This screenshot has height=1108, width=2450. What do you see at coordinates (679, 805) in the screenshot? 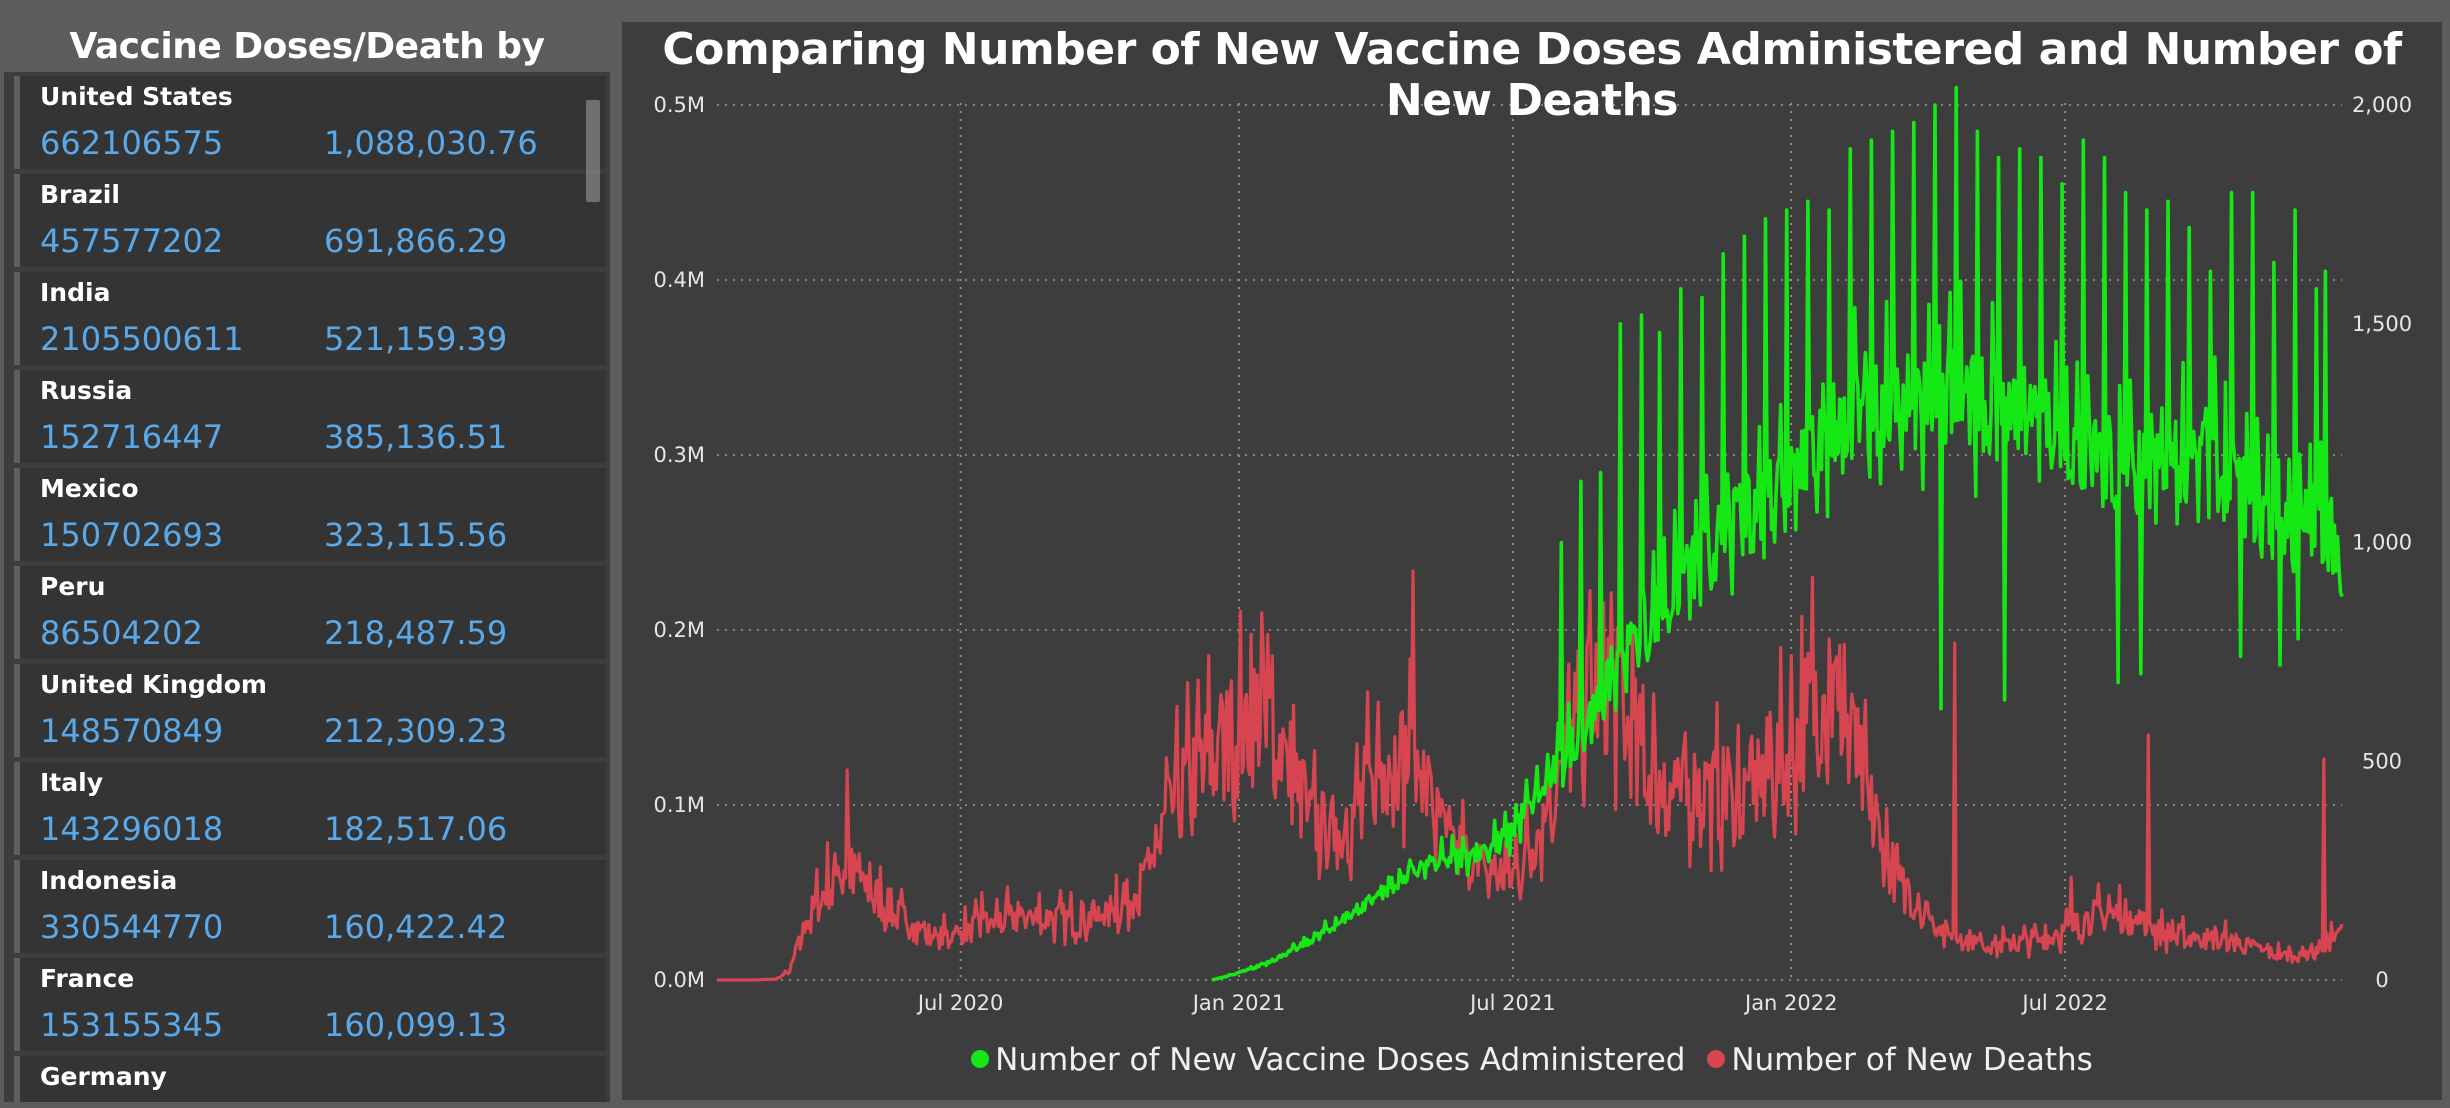
I see `y-left-tick-label: 0.1M` at bounding box center [679, 805].